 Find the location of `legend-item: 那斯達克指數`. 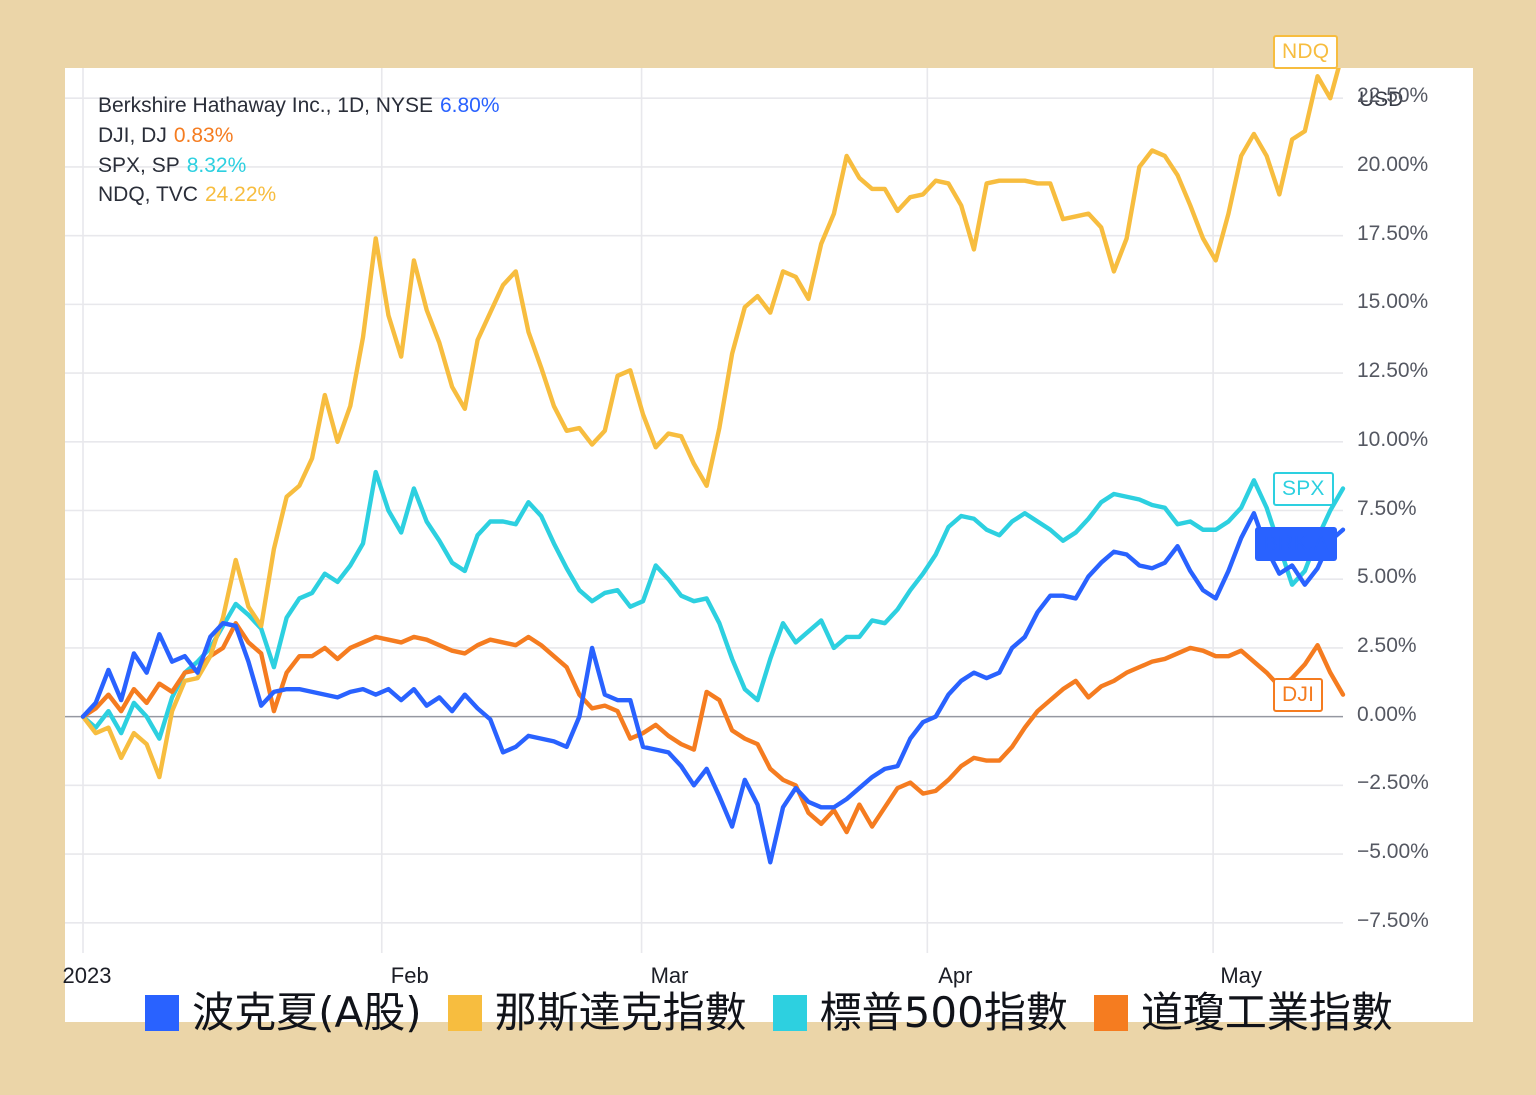

legend-item: 那斯達克指數 is located at coordinates (597, 1012).